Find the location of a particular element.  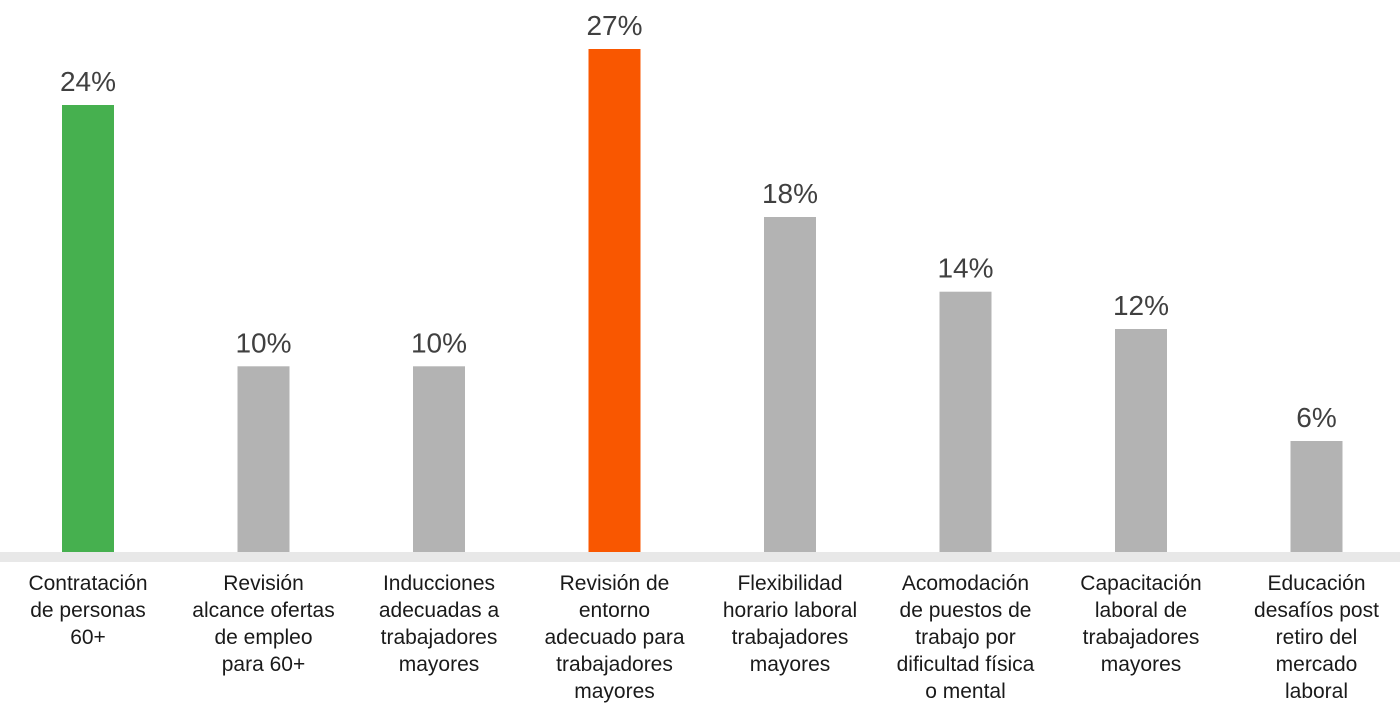

data-label-6: 14% is located at coordinates (965, 268).